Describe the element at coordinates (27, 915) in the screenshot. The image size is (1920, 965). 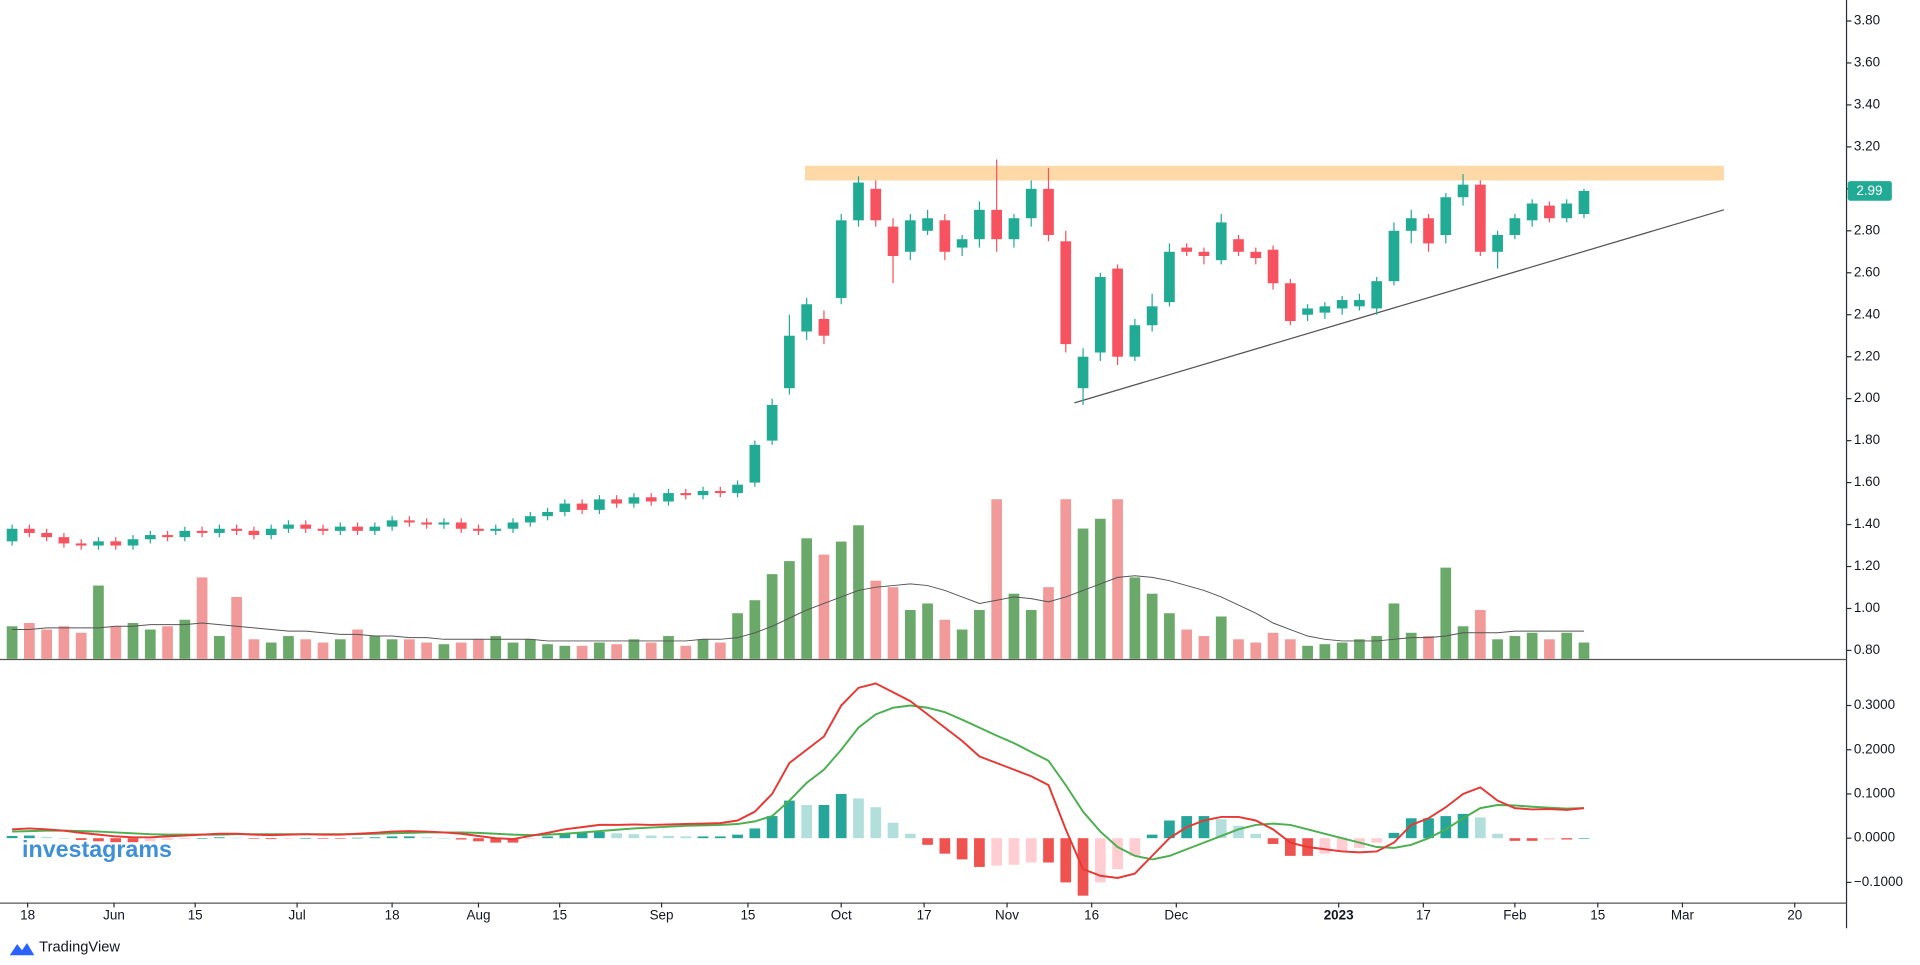
I see `x-tick-label: 18` at that location.